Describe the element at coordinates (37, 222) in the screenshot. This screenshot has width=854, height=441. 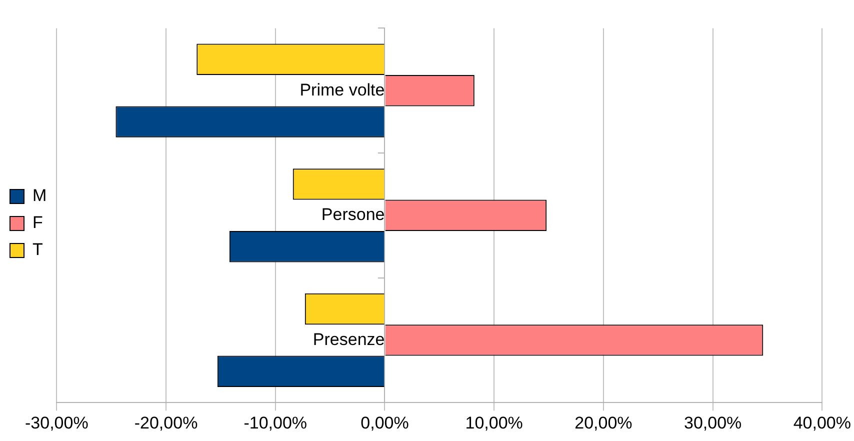
I see `legend-label: F` at that location.